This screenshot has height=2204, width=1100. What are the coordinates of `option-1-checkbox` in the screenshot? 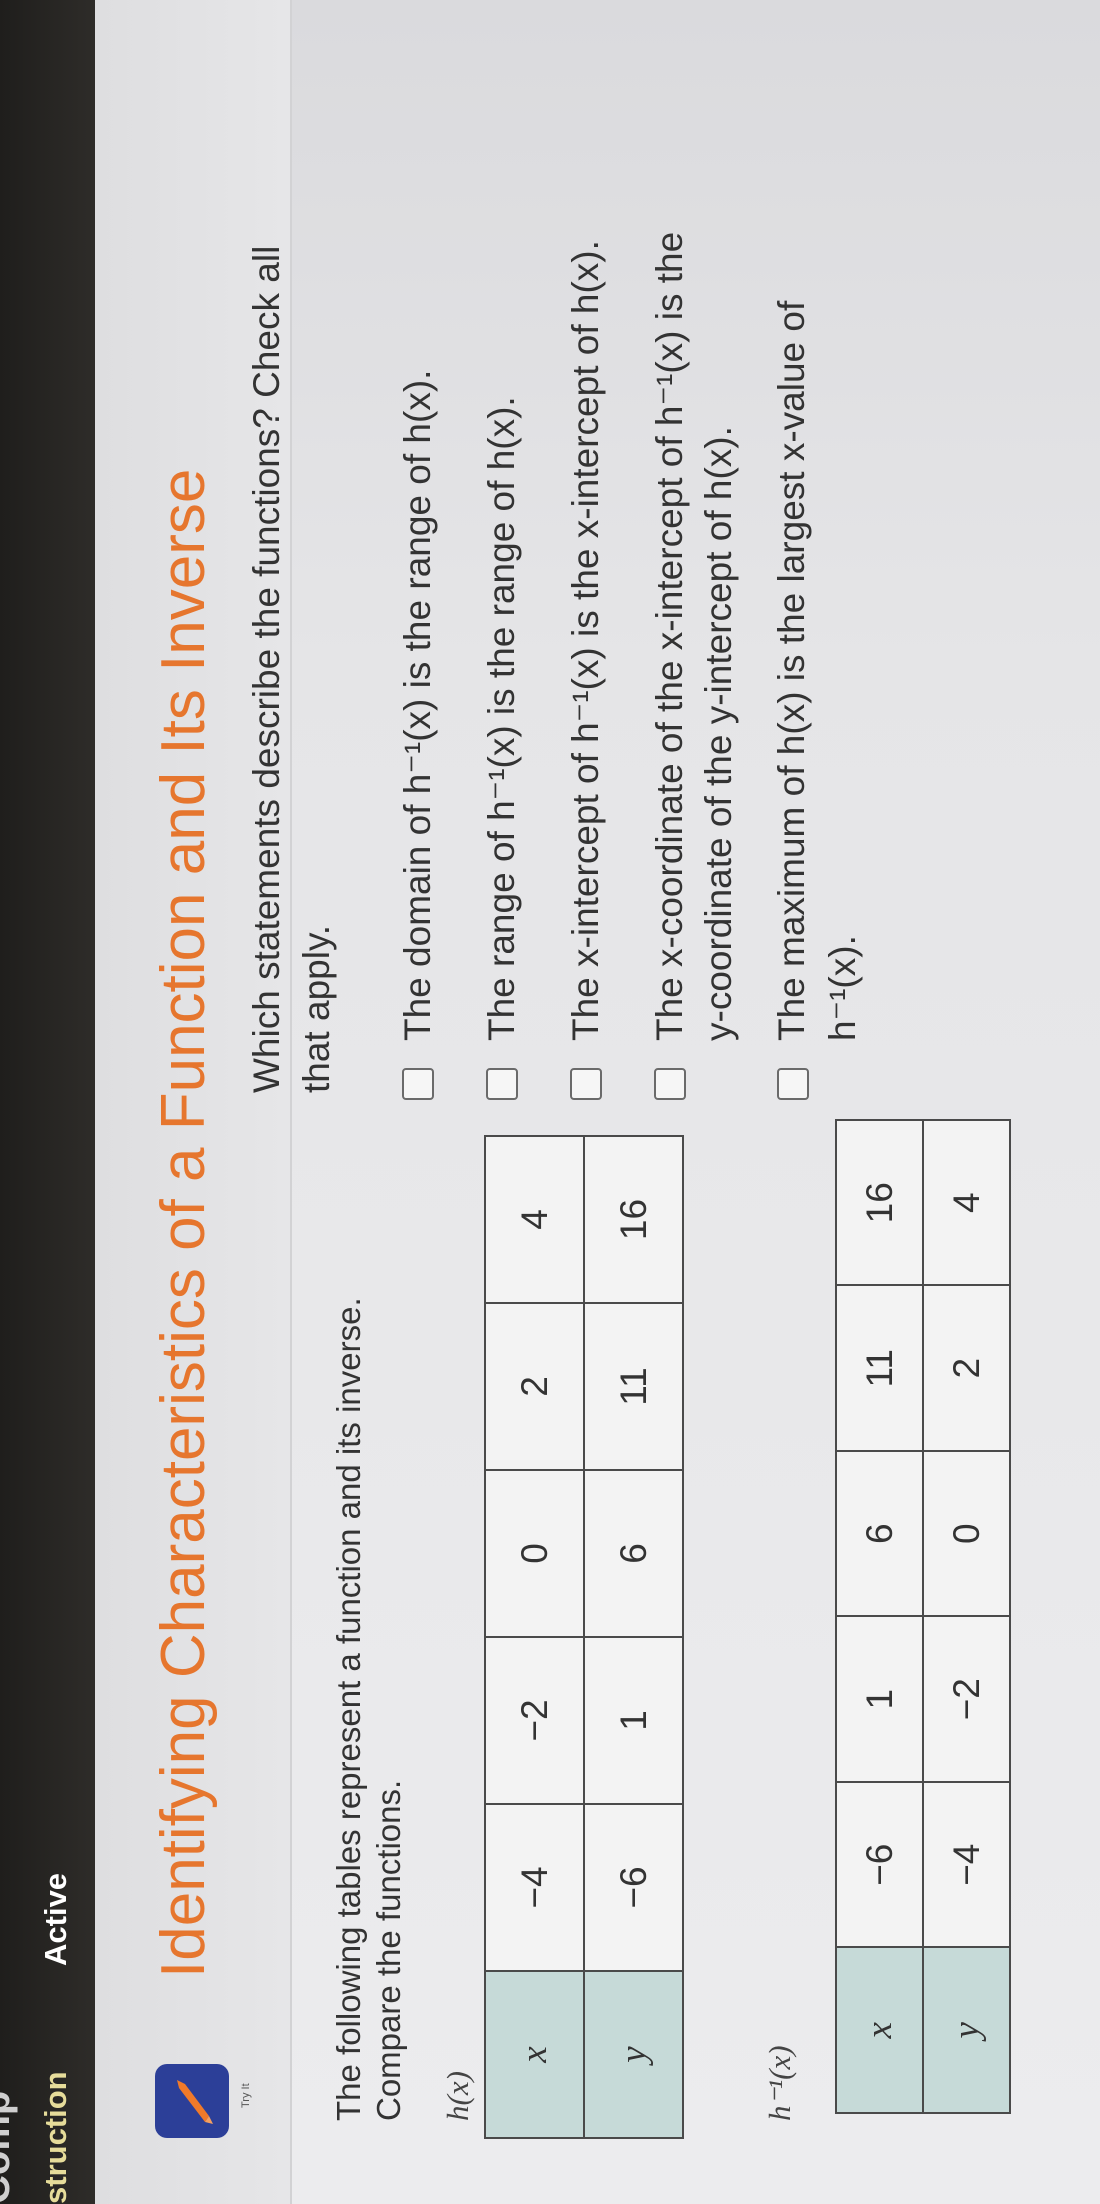 It's located at (418, 1084).